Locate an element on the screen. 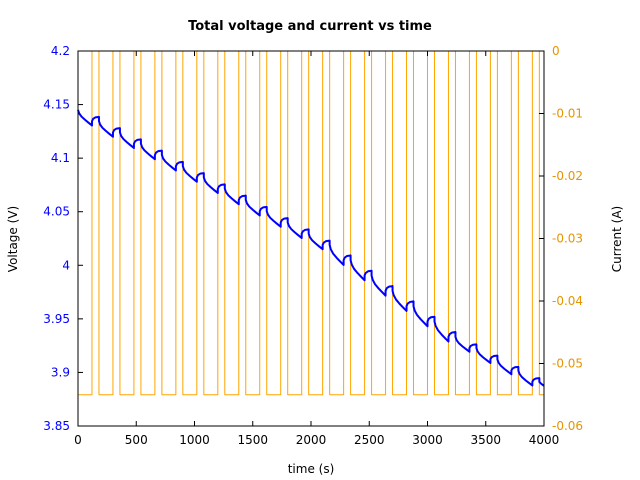 The width and height of the screenshot is (640, 480). y-right-tick-label: -0.01 is located at coordinates (567, 114).